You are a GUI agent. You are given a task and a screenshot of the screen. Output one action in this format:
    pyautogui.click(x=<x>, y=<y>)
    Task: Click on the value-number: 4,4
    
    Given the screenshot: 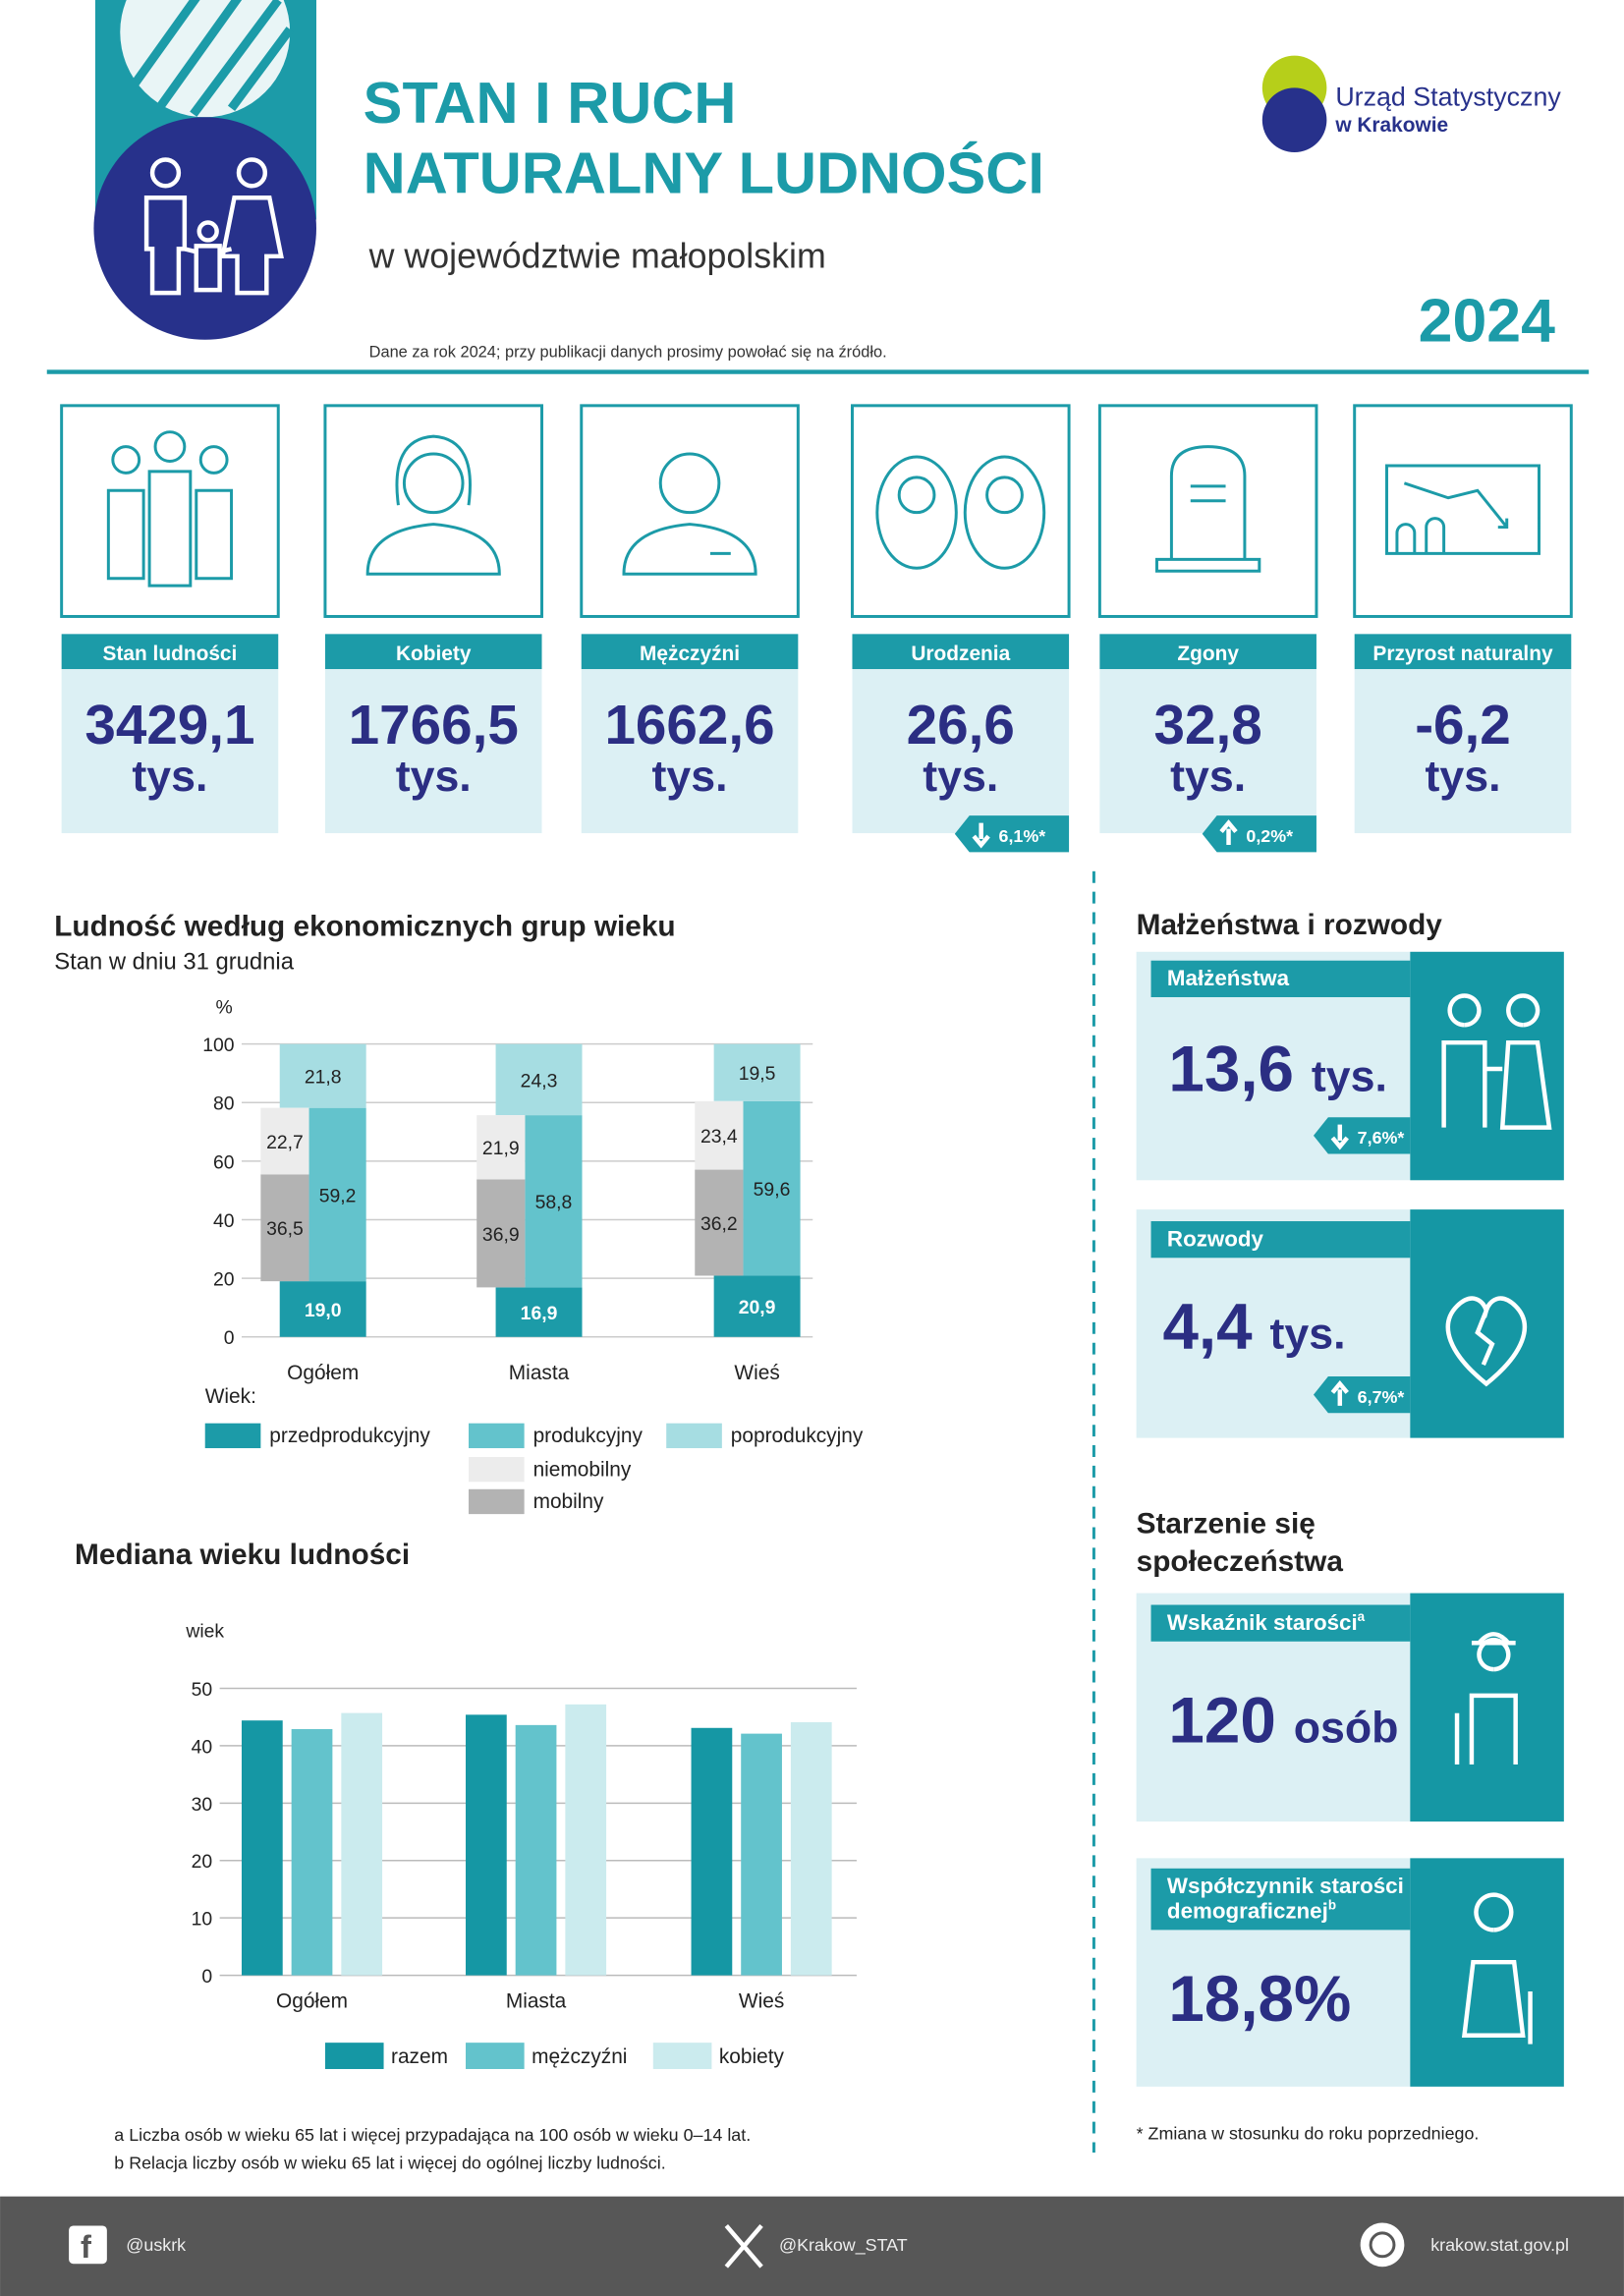 What is the action you would take?
    pyautogui.click(x=1207, y=1327)
    